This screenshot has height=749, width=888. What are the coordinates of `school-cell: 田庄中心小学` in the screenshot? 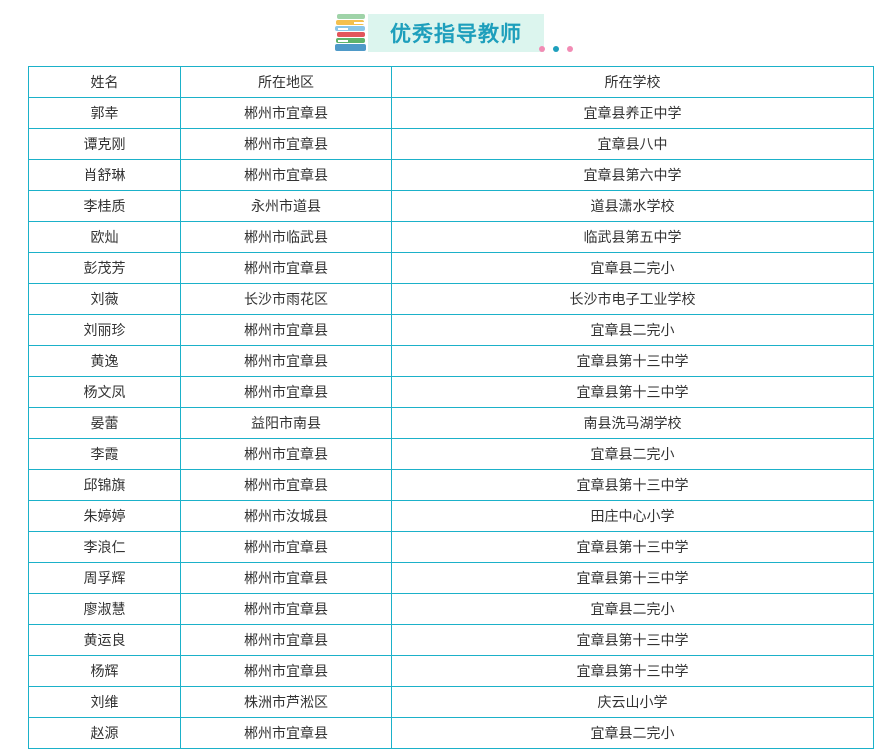 It's located at (632, 516).